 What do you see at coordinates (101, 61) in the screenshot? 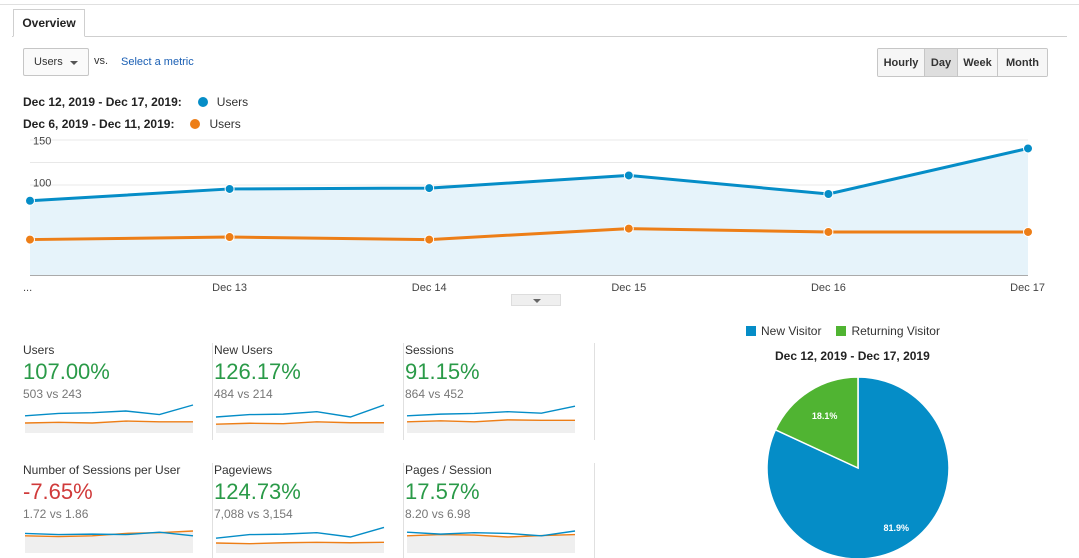
I see `vs-label: vs.` at bounding box center [101, 61].